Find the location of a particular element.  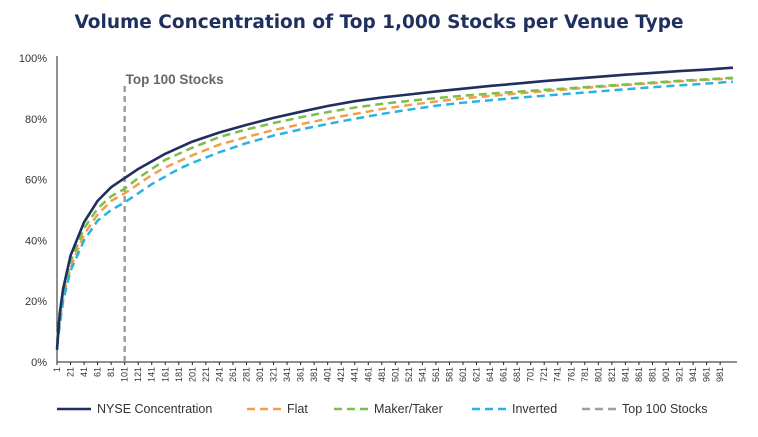

top-100-marker-label: Top 100 Stocks is located at coordinates (175, 79).